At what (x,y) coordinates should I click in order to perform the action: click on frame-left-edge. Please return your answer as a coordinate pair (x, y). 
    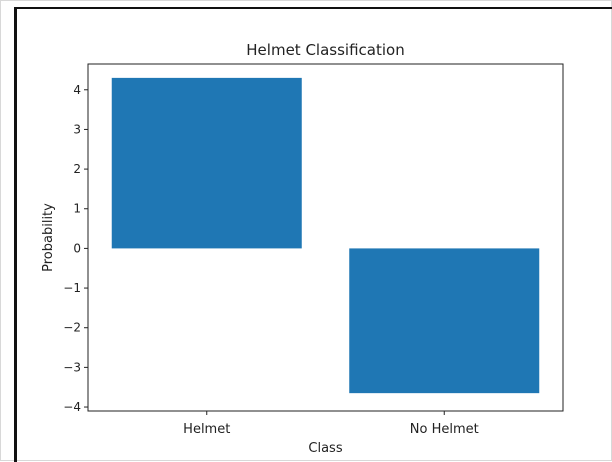
    Looking at the image, I should click on (15, 234).